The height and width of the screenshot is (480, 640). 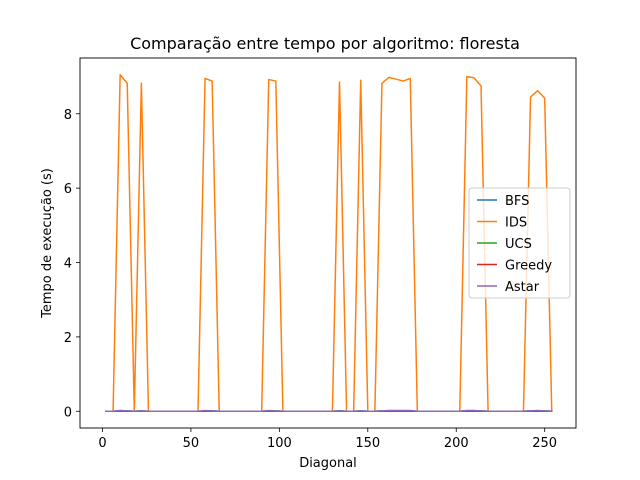 What do you see at coordinates (522, 287) in the screenshot?
I see `legend-label-astar: Astar` at bounding box center [522, 287].